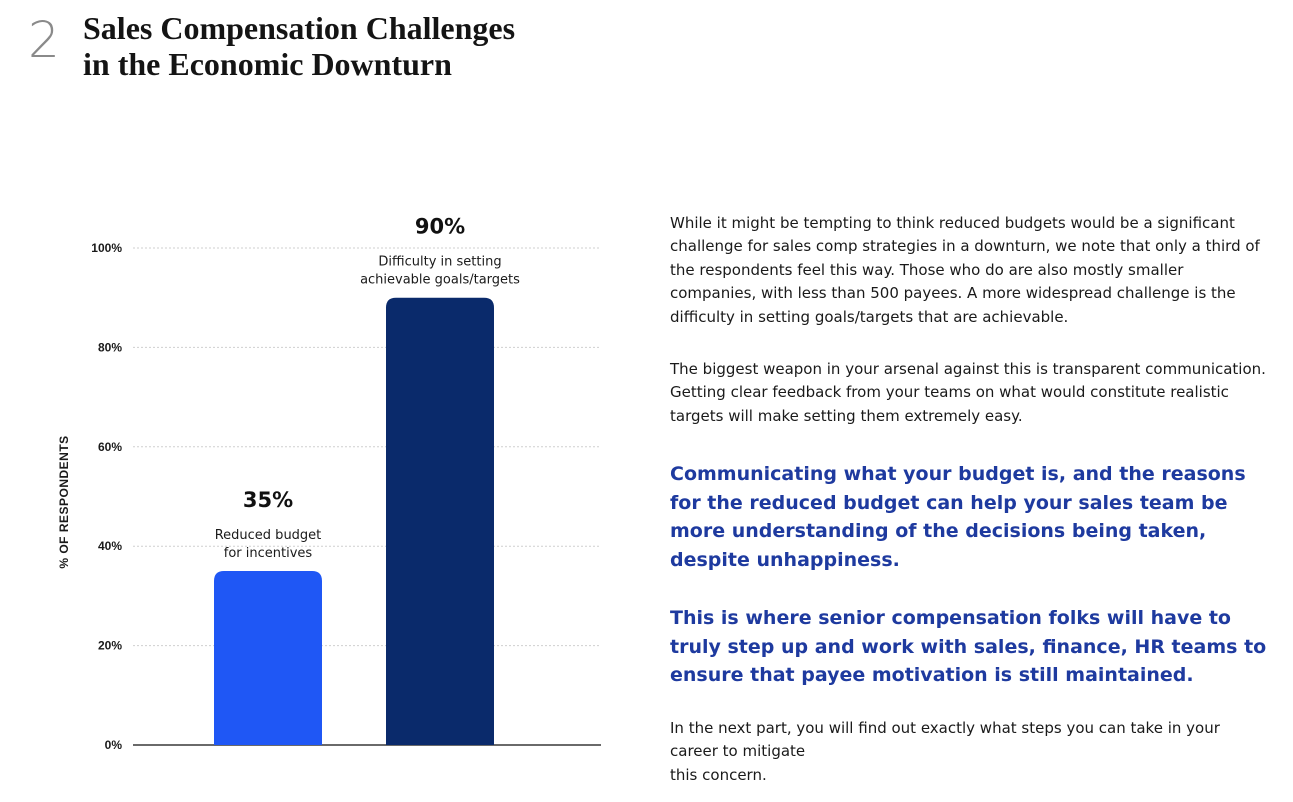  I want to click on y-tick-label-0: 0%, so click(114, 745).